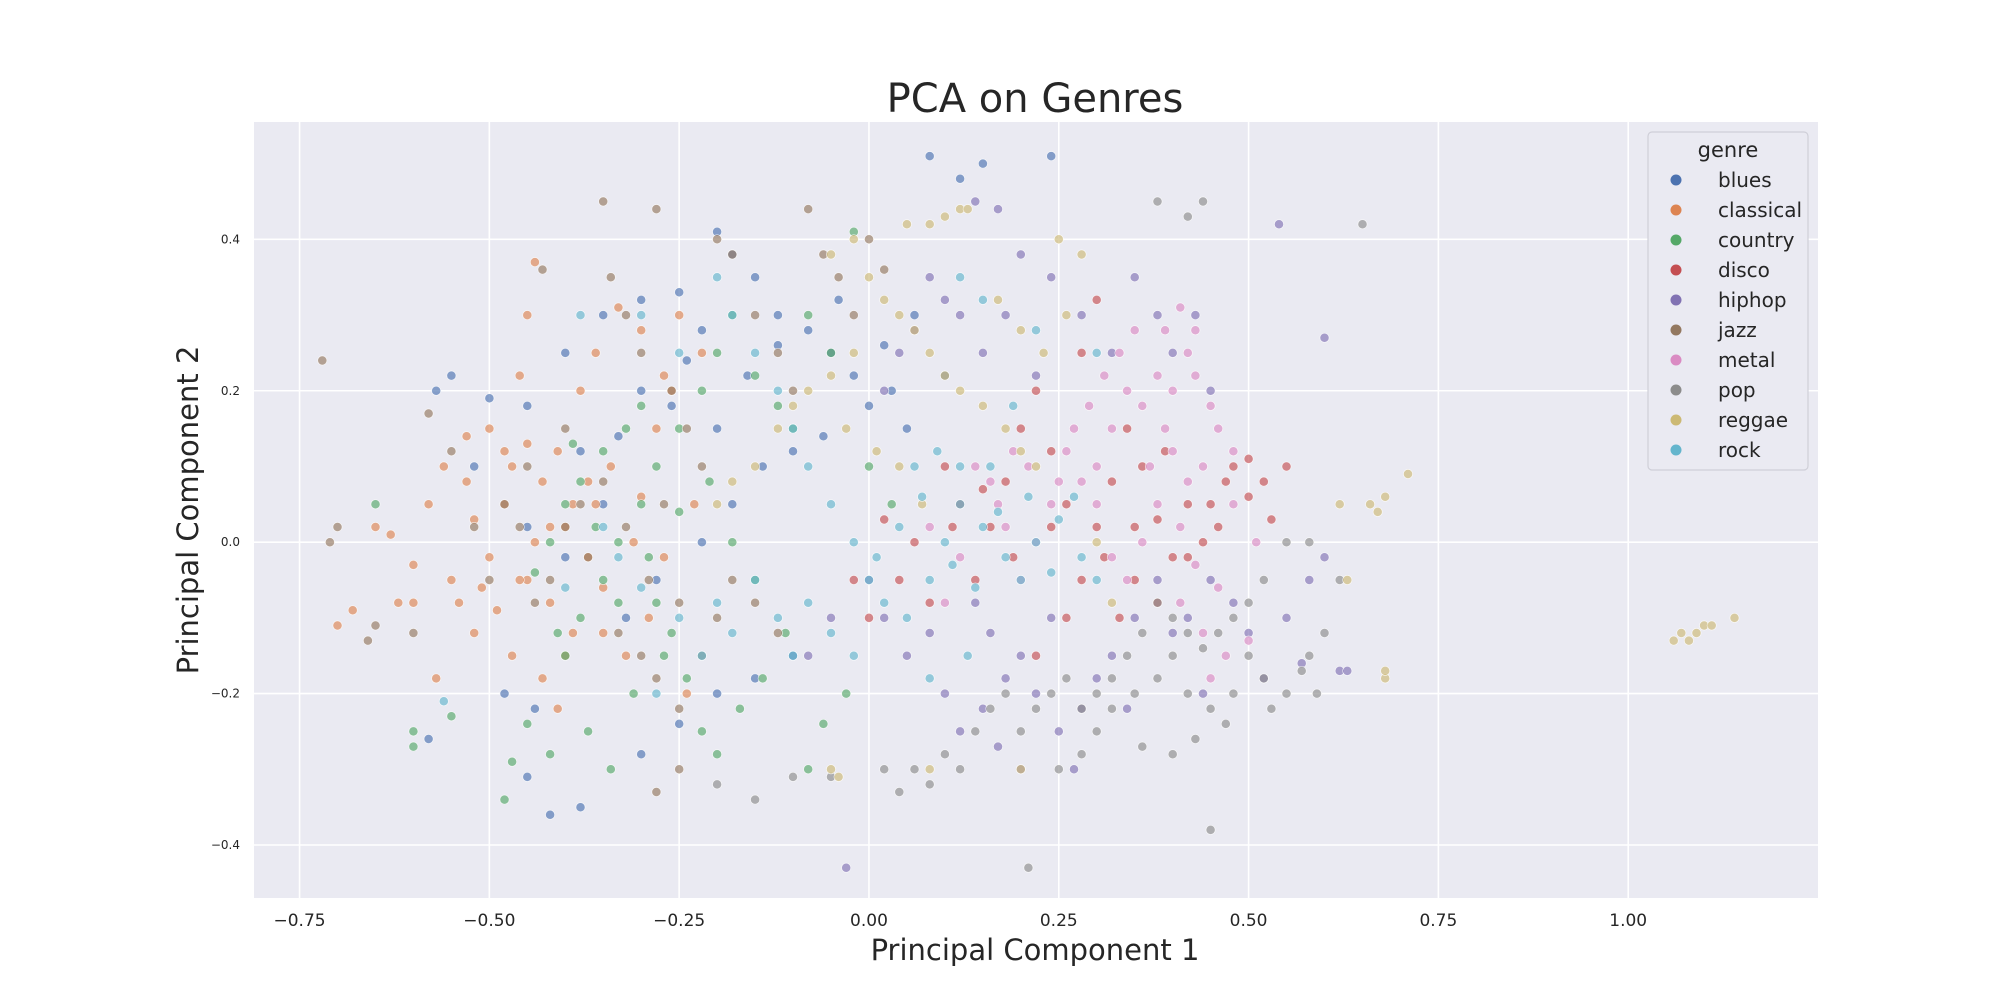 This screenshot has height=1004, width=2000. Describe the element at coordinates (1746, 360) in the screenshot. I see `legend-label: metal` at that location.